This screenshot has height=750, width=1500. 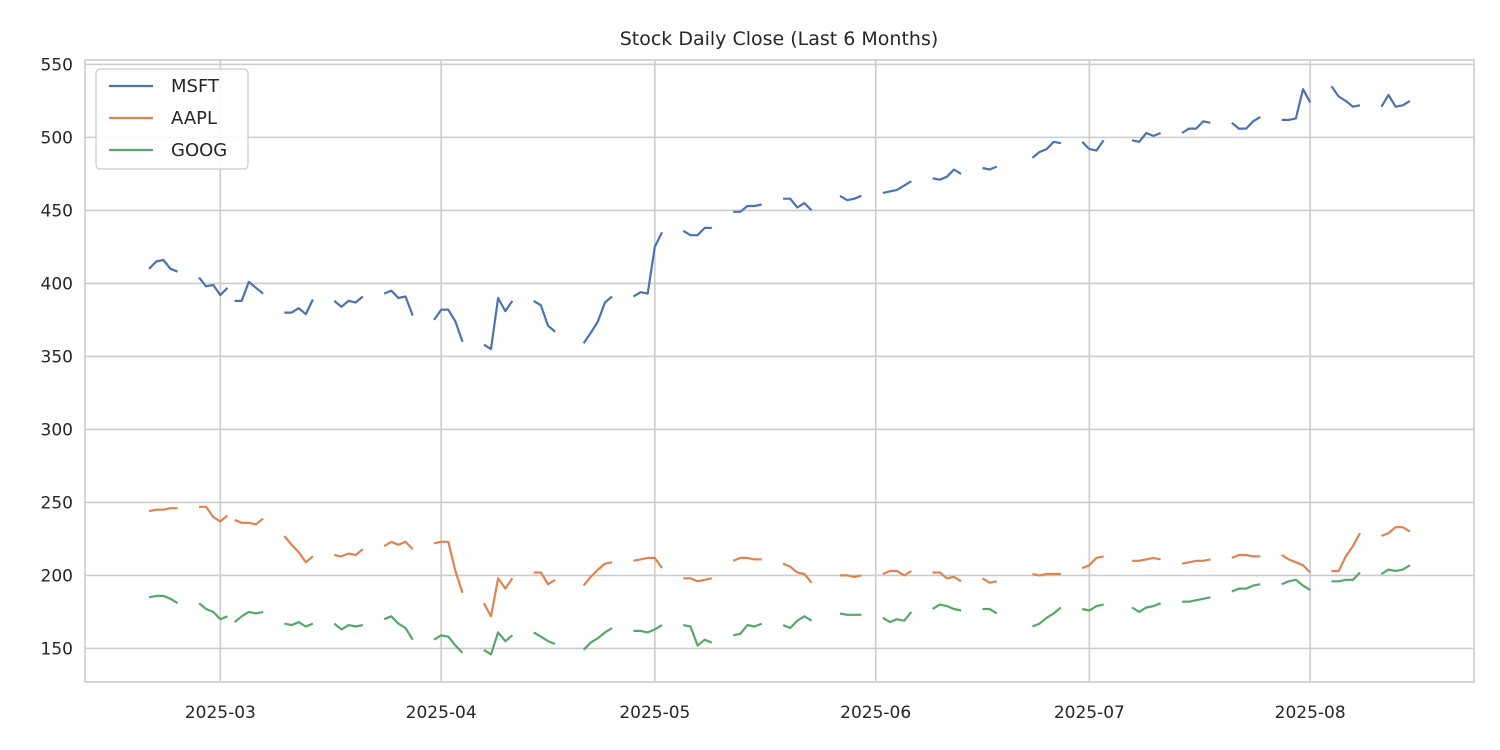 I want to click on x-tick-label: 2025-04, so click(x=441, y=713).